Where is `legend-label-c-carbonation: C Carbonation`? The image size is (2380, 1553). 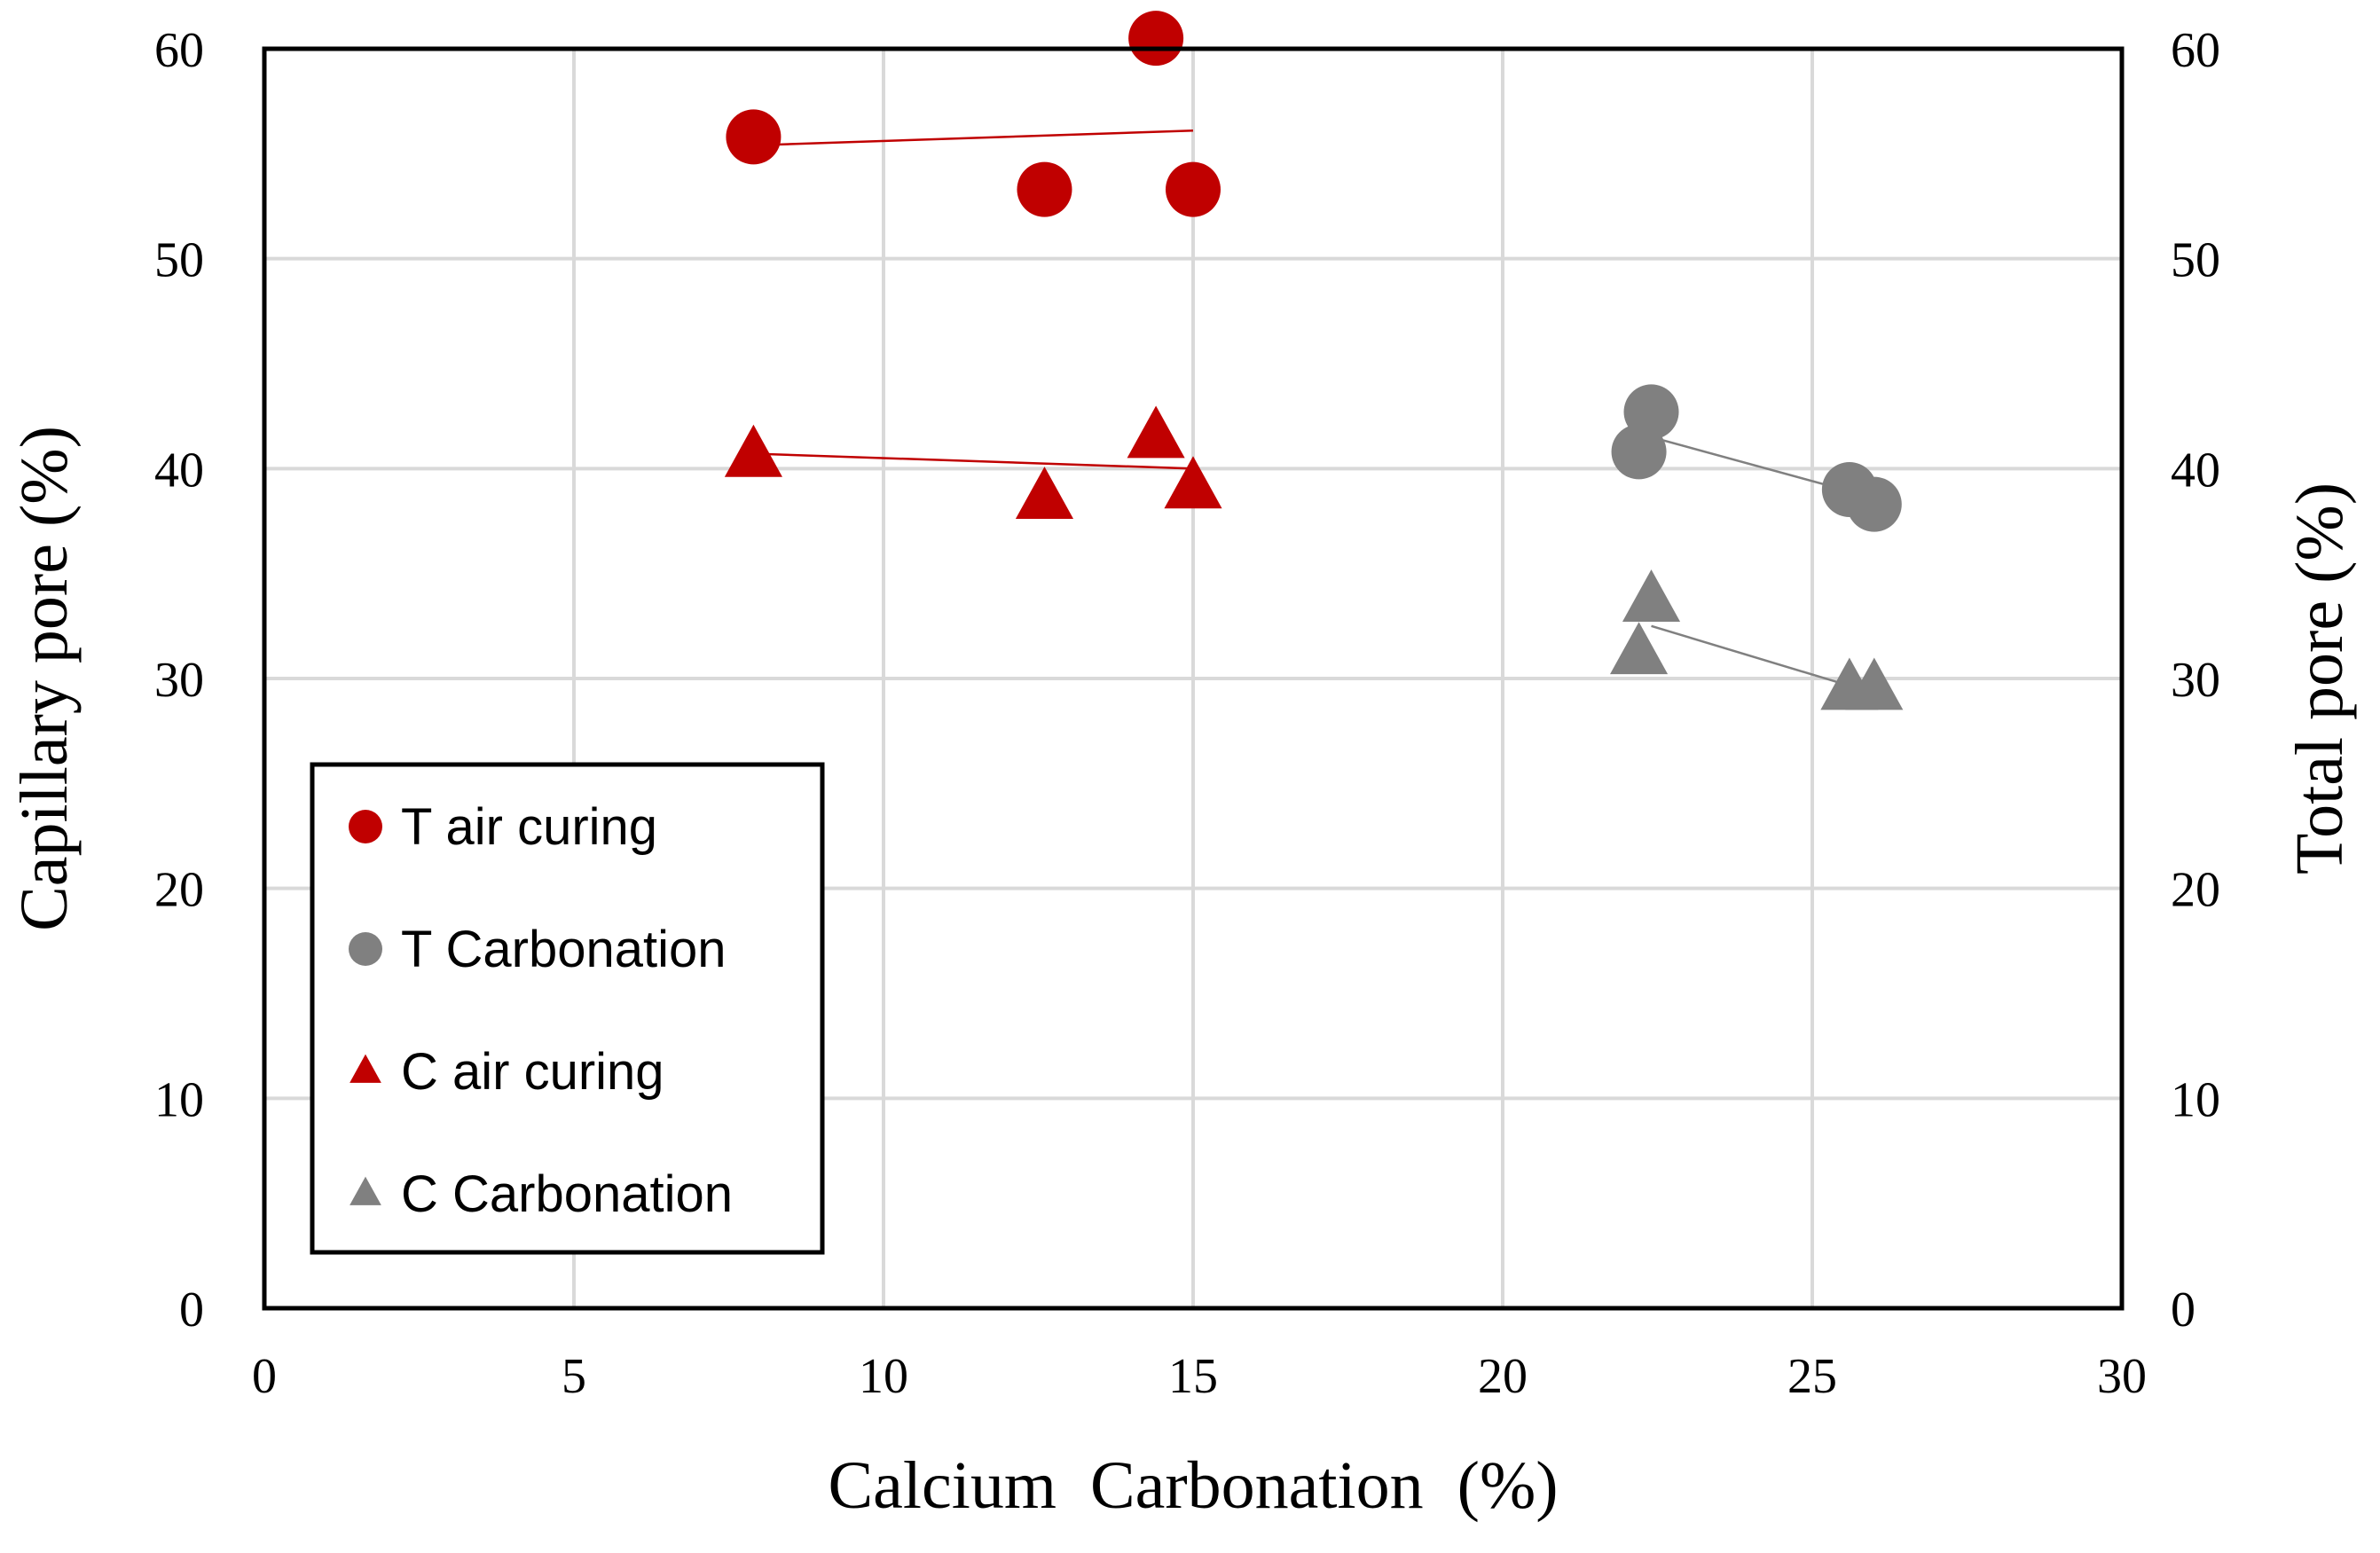
legend-label-c-carbonation: C Carbonation is located at coordinates (567, 1194).